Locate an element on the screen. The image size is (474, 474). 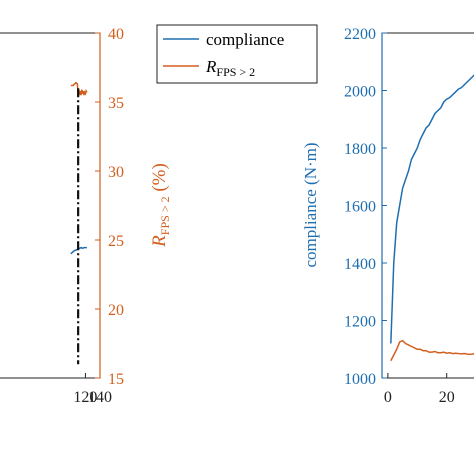
left-y-tick-label-3: 30 is located at coordinates (116, 172).